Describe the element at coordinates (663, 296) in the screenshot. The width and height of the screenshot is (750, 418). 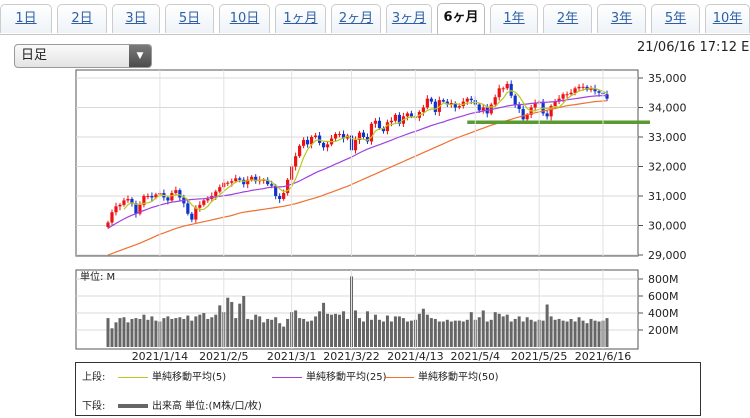
I see `volume-tick-label: 600M` at that location.